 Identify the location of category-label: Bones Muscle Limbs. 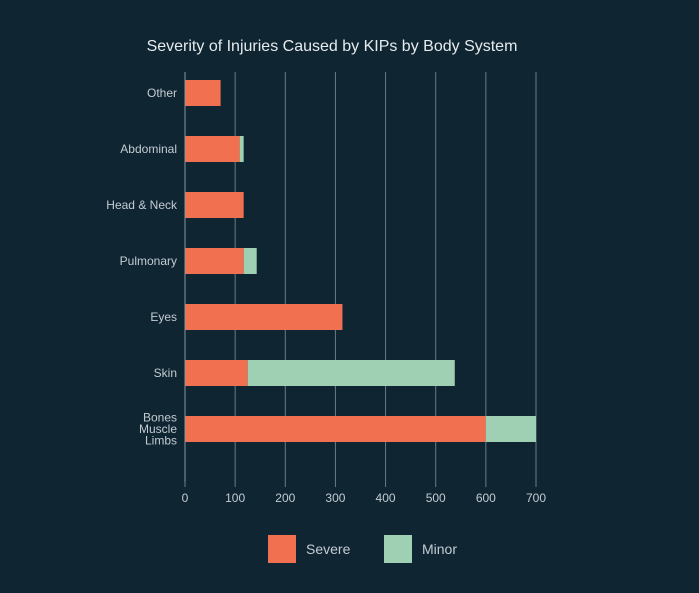
(158, 429).